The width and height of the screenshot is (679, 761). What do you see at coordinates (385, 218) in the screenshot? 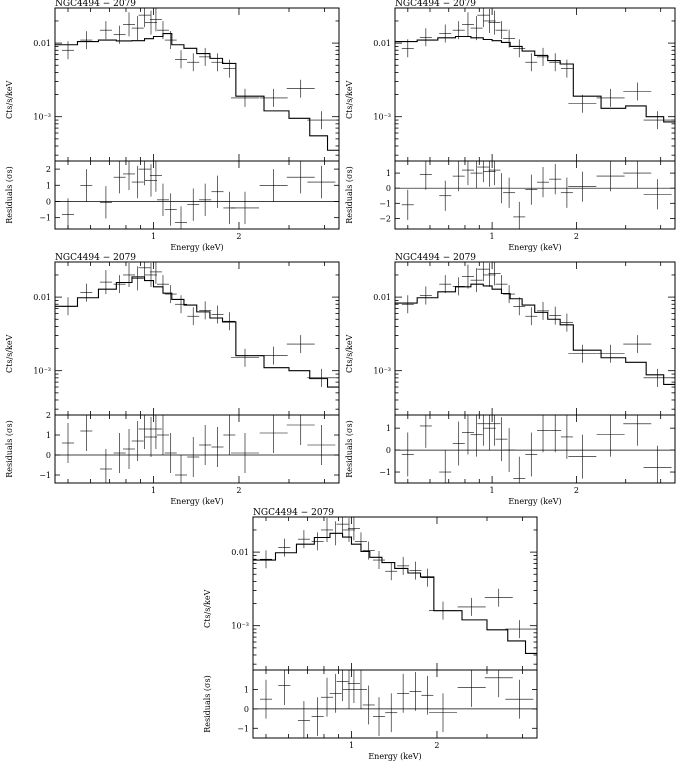
I see `res-tick-label: −2` at bounding box center [385, 218].